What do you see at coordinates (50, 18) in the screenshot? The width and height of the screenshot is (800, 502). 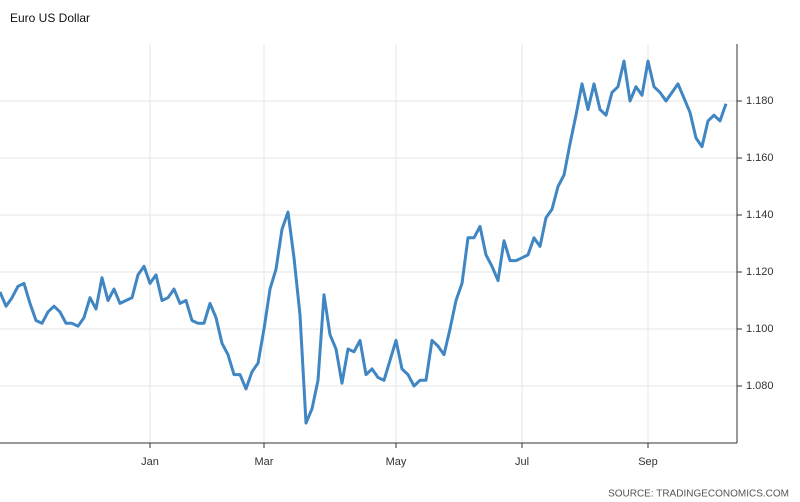 I see `chart-title: Euro US Dollar` at bounding box center [50, 18].